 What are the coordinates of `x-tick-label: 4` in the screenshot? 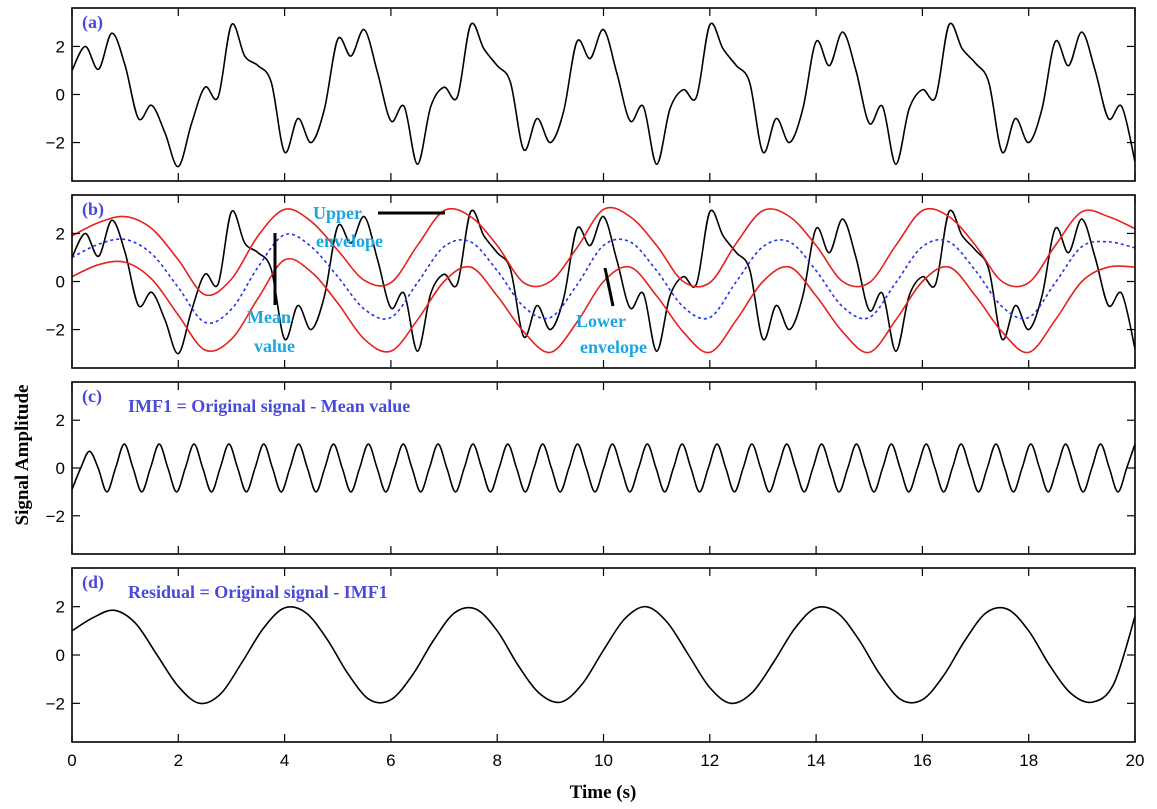 It's located at (284, 760).